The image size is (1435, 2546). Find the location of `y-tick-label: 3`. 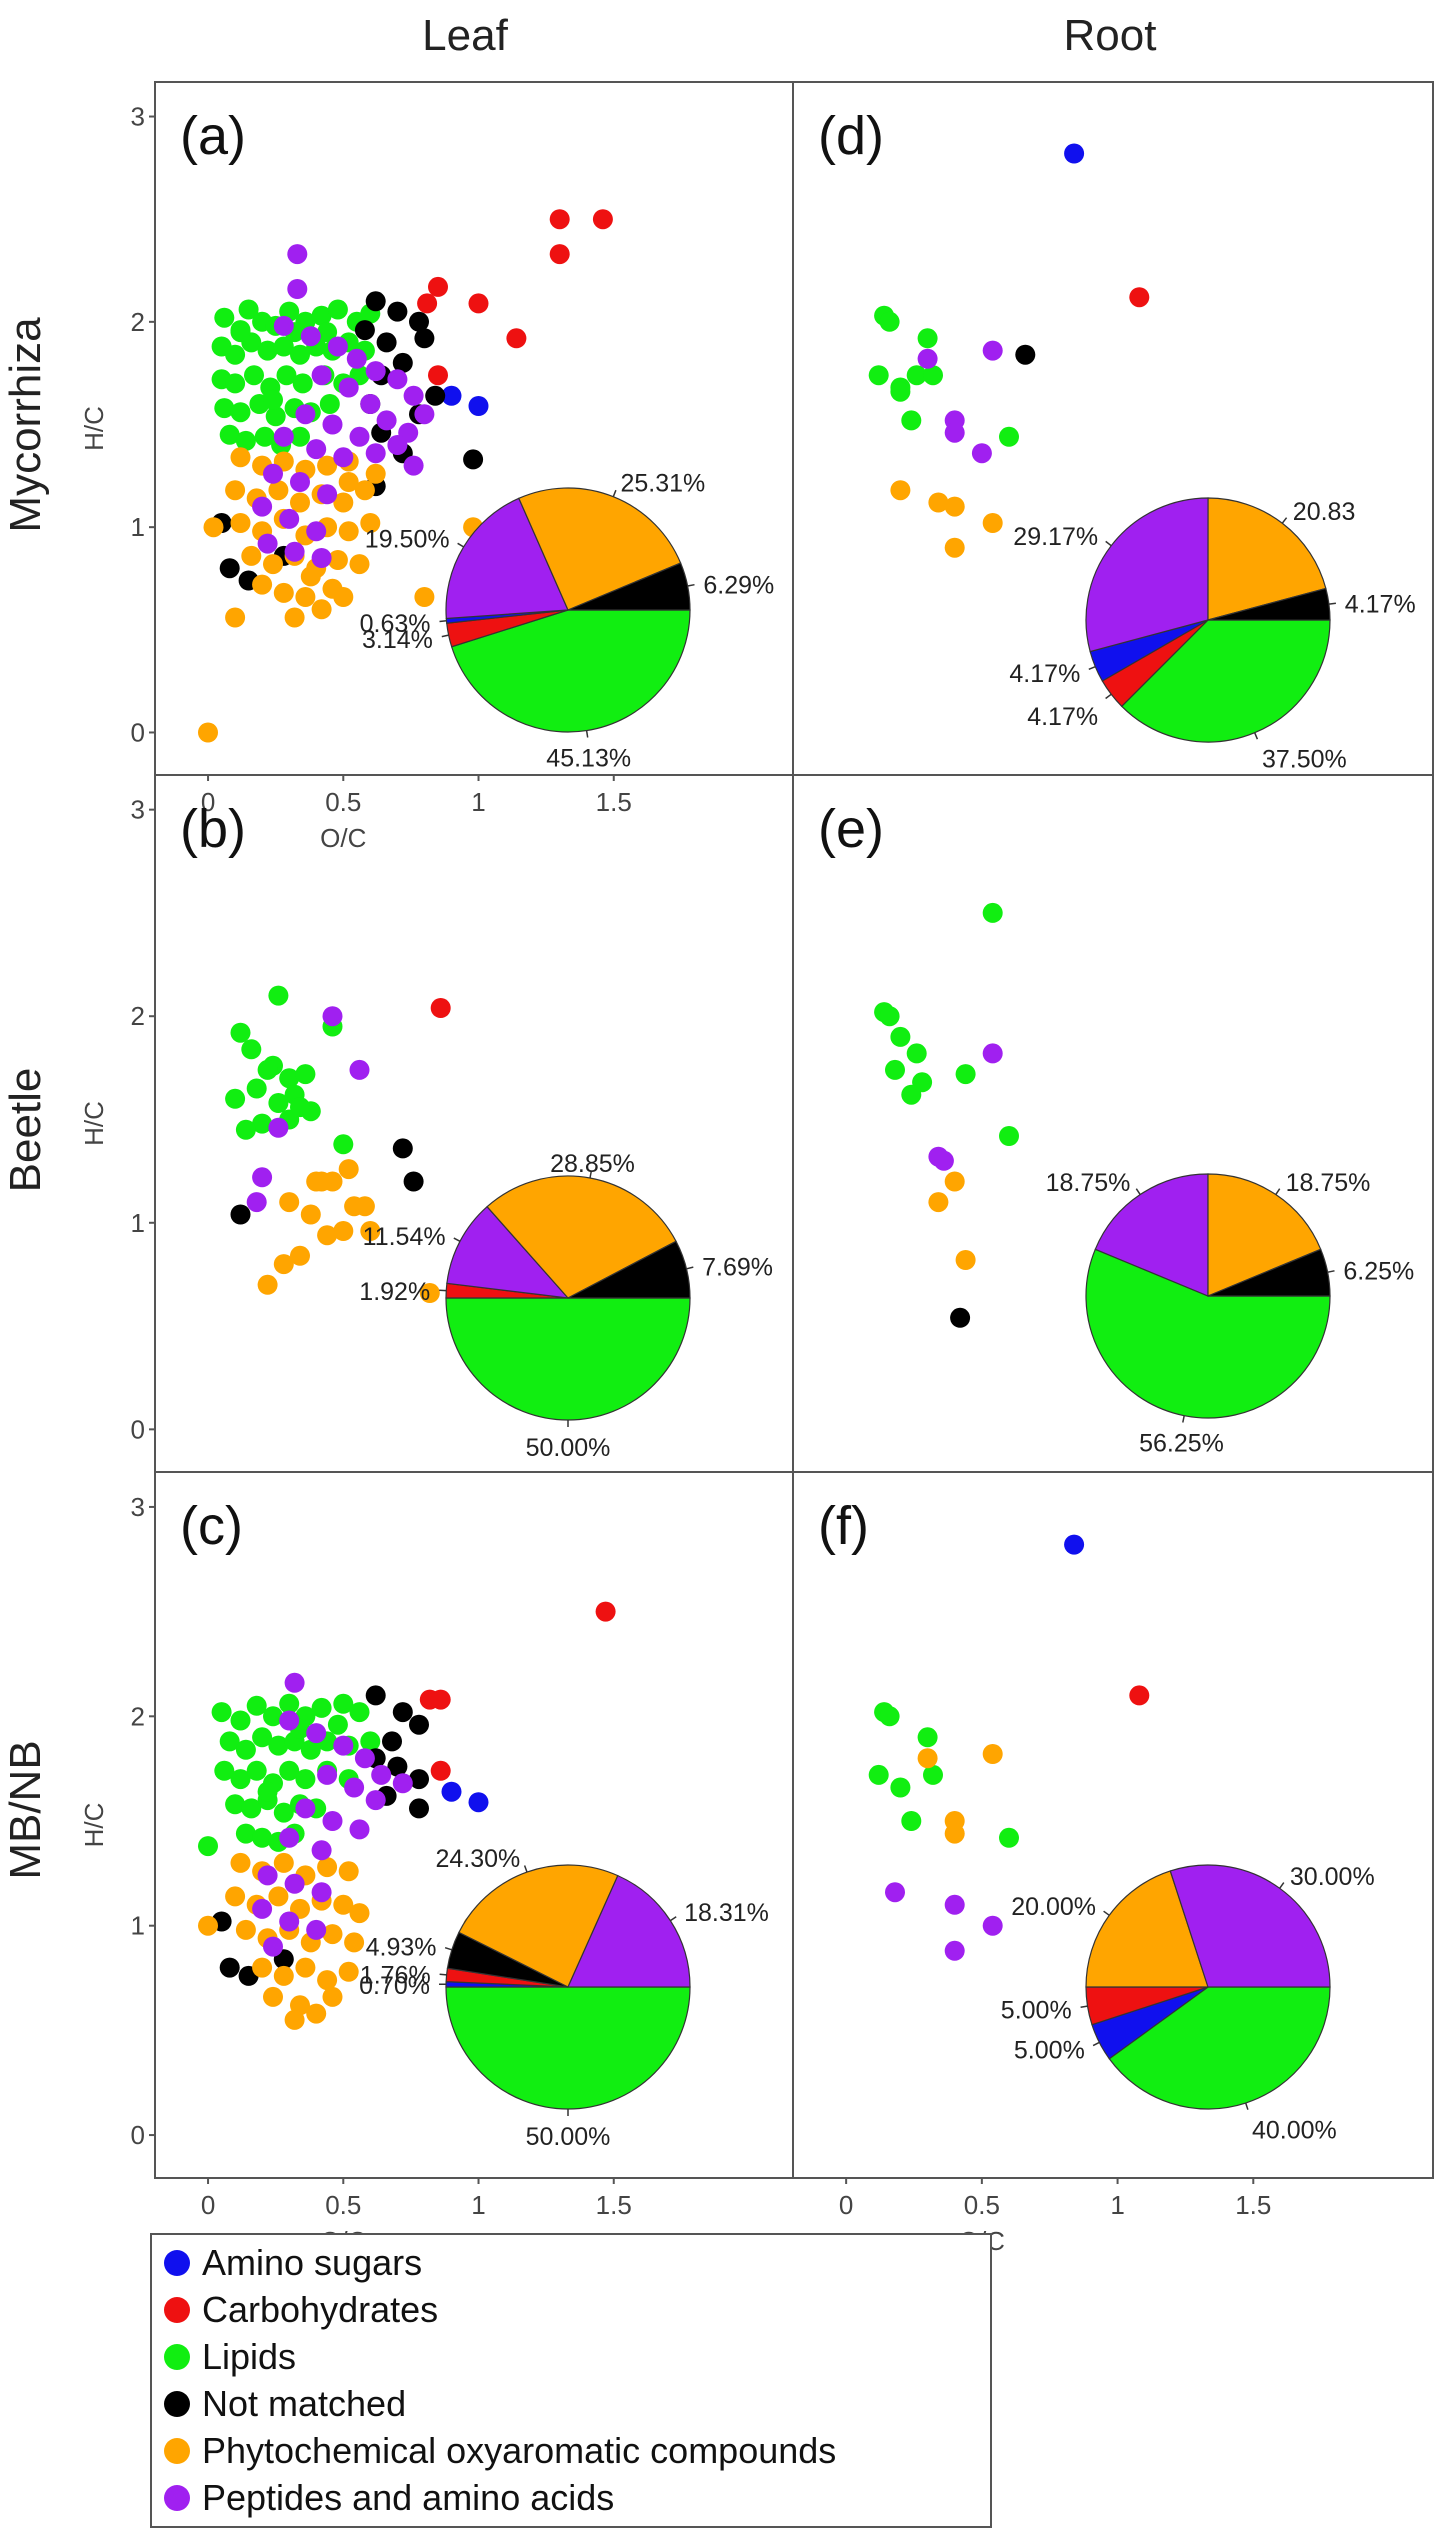

y-tick-label: 3 is located at coordinates (138, 810).